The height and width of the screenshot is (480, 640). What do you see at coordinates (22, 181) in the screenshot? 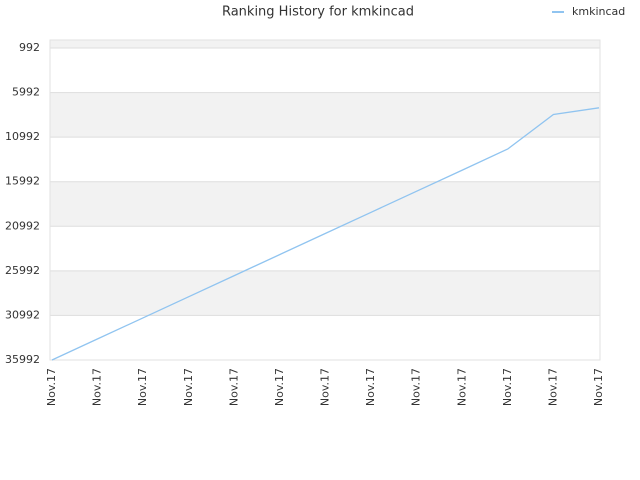
I see `y-tick-label: 15992` at bounding box center [22, 181].